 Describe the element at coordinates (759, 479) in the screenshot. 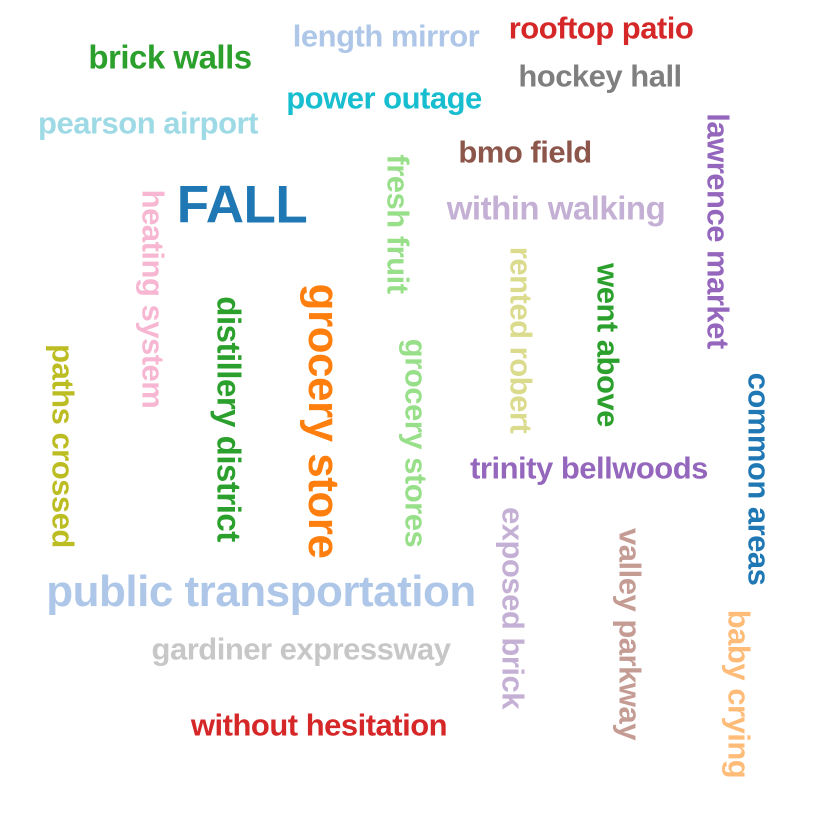

I see `word-common-areas: common areas` at that location.